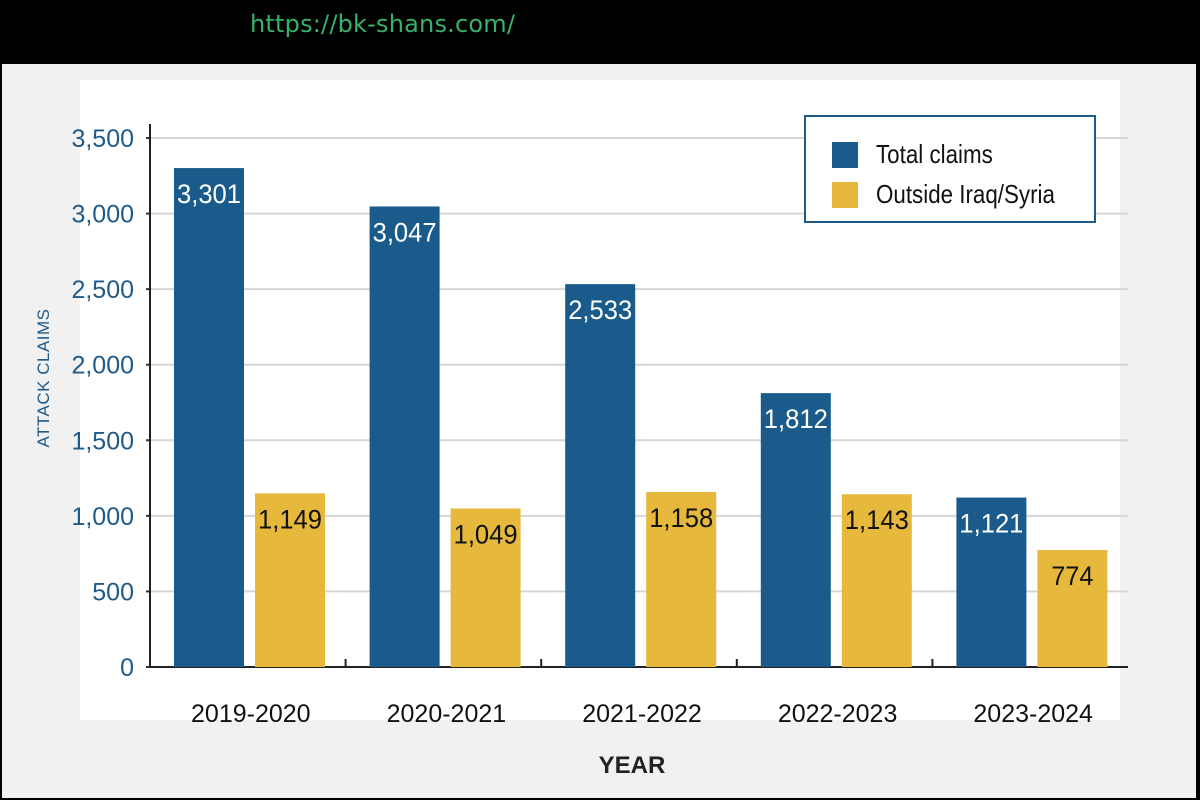  Describe the element at coordinates (1033, 714) in the screenshot. I see `x-tick-label: 2023-2024` at that location.